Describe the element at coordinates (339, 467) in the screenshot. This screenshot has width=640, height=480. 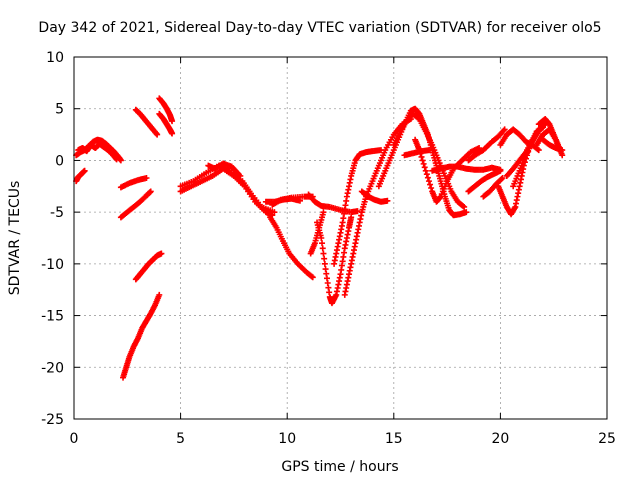
I see `x-axis-label: GPS time / hours` at that location.